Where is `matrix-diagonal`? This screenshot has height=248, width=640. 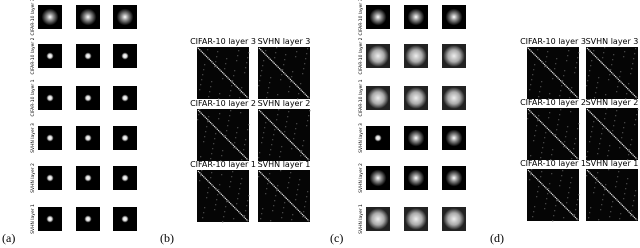 matrix-diagonal is located at coordinates (284, 73).